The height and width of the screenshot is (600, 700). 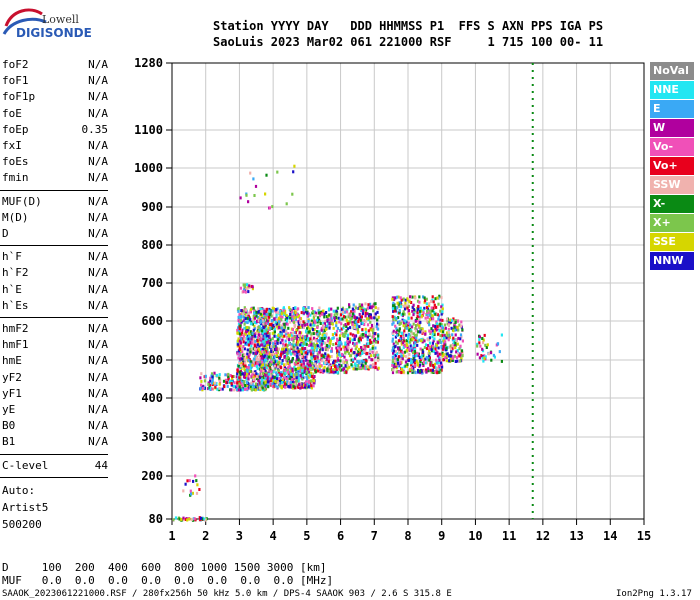 What do you see at coordinates (654, 594) in the screenshot?
I see `footer-version: Ion2Png 1.3.17` at bounding box center [654, 594].